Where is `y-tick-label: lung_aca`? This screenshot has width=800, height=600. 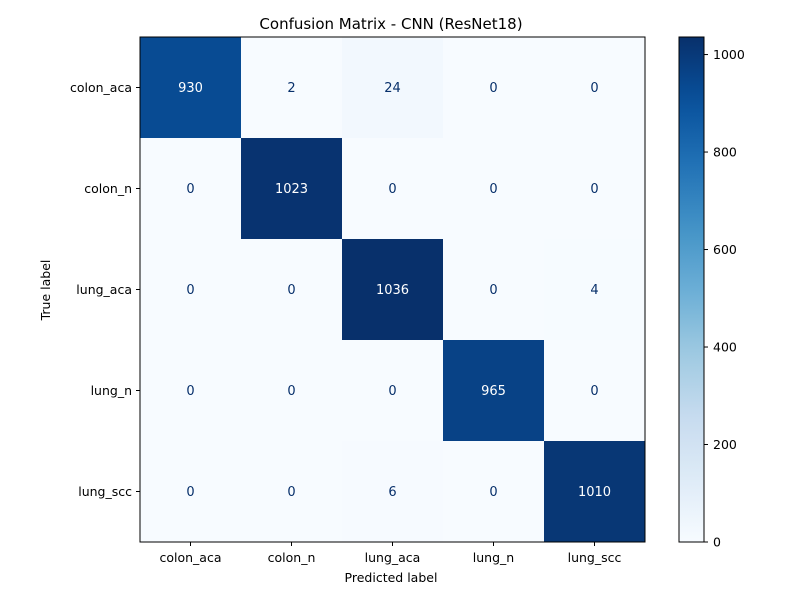 y-tick-label: lung_aca is located at coordinates (104, 289).